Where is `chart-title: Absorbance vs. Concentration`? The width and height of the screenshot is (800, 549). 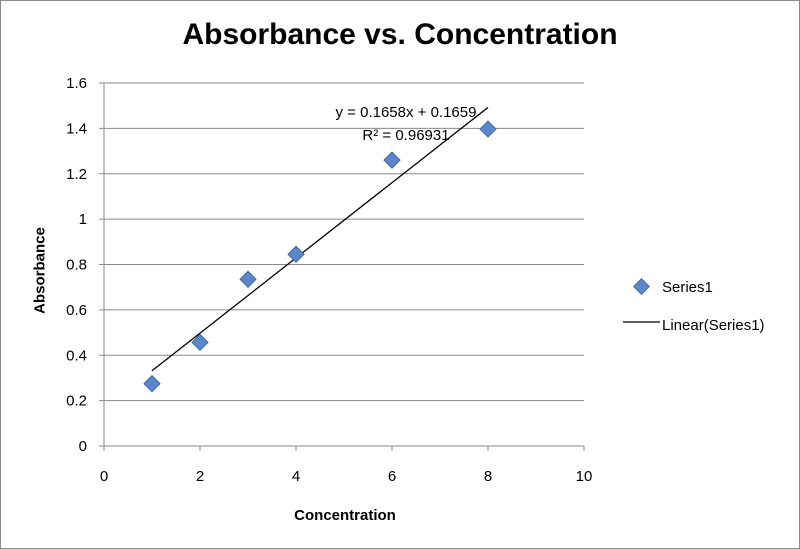 chart-title: Absorbance vs. Concentration is located at coordinates (400, 34).